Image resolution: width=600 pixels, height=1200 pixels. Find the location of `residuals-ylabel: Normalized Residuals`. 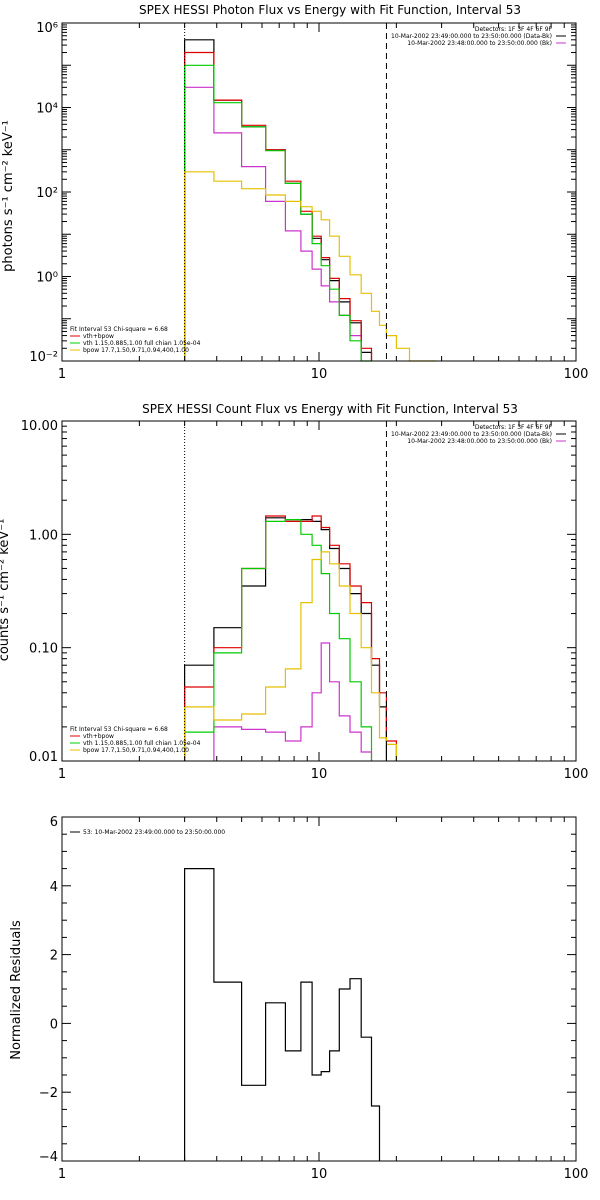

residuals-ylabel: Normalized Residuals is located at coordinates (16, 990).